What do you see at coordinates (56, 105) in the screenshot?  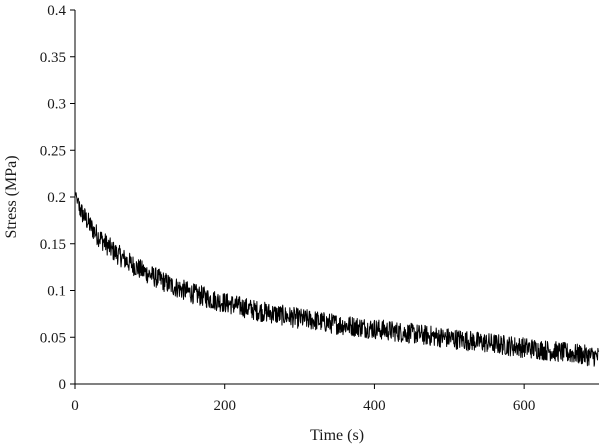 I see `y-tick-label: 0.3` at bounding box center [56, 105].